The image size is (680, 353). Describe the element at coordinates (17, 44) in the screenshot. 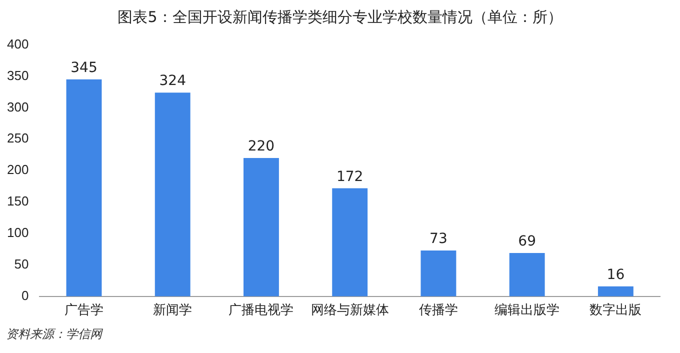

I see `y-tick-label: 400` at that location.